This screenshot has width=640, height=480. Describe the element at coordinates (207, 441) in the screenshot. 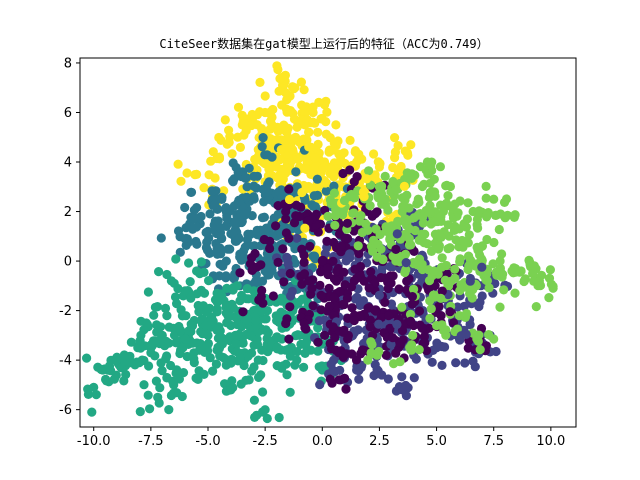

I see `x-tick-label: -5.0` at that location.